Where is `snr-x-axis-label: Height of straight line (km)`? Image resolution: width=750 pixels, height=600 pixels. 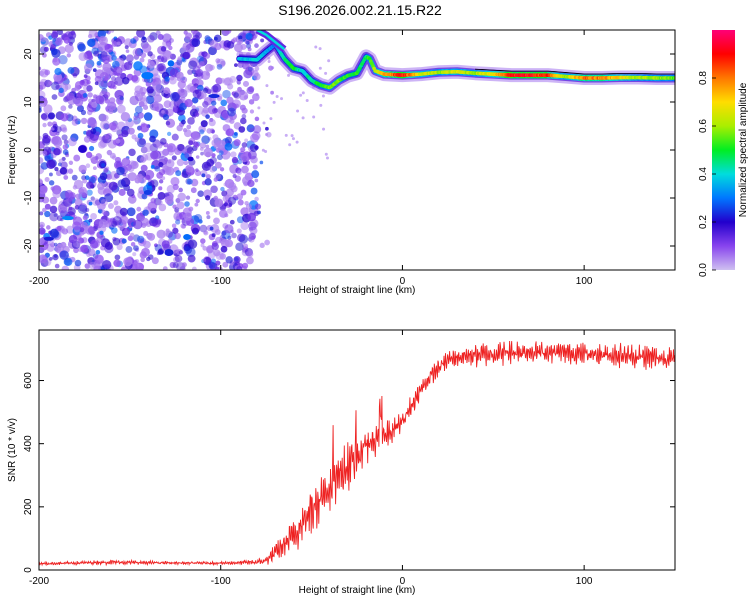 snr-x-axis-label: Height of straight line (km) is located at coordinates (357, 590).